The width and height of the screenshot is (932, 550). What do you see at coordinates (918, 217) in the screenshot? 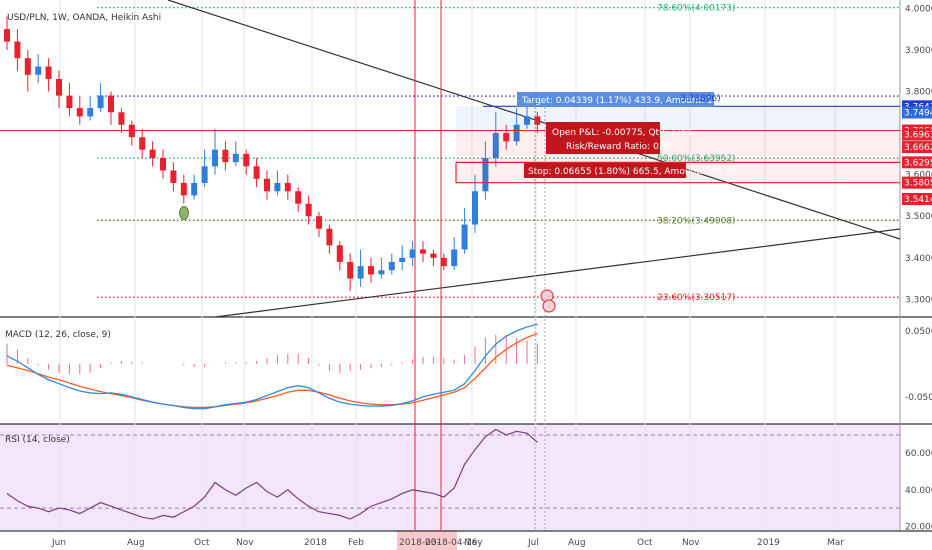
I see `price-tick-label: 3.50000` at bounding box center [918, 217].